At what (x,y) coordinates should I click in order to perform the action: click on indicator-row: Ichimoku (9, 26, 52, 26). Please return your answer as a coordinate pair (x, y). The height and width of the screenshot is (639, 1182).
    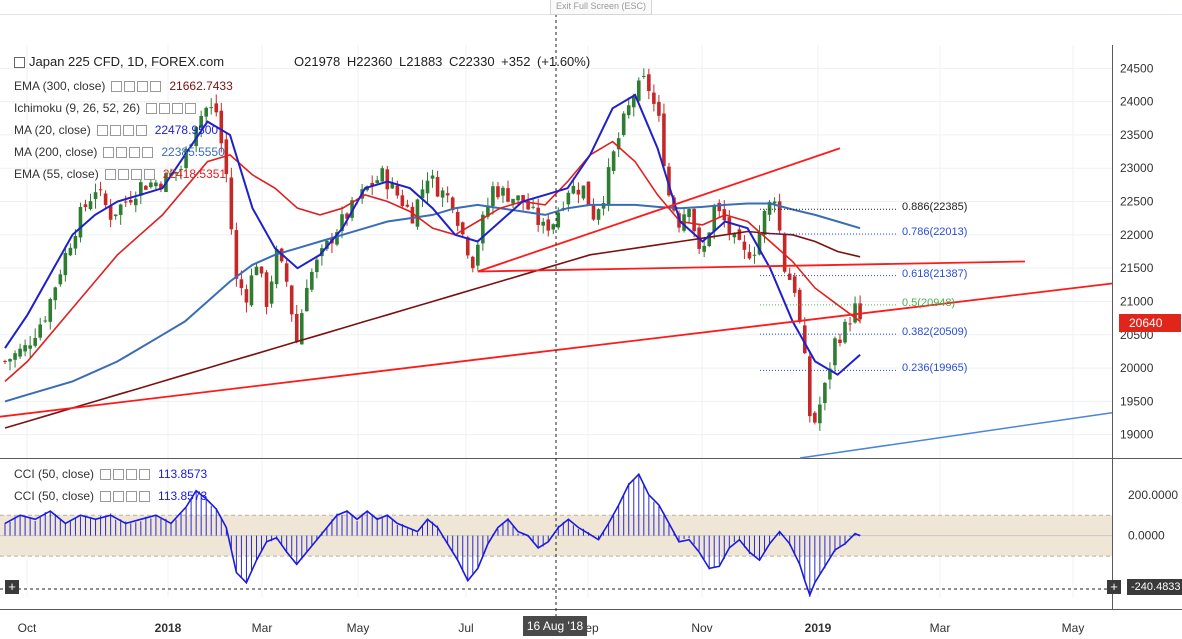
    Looking at the image, I should click on (109, 108).